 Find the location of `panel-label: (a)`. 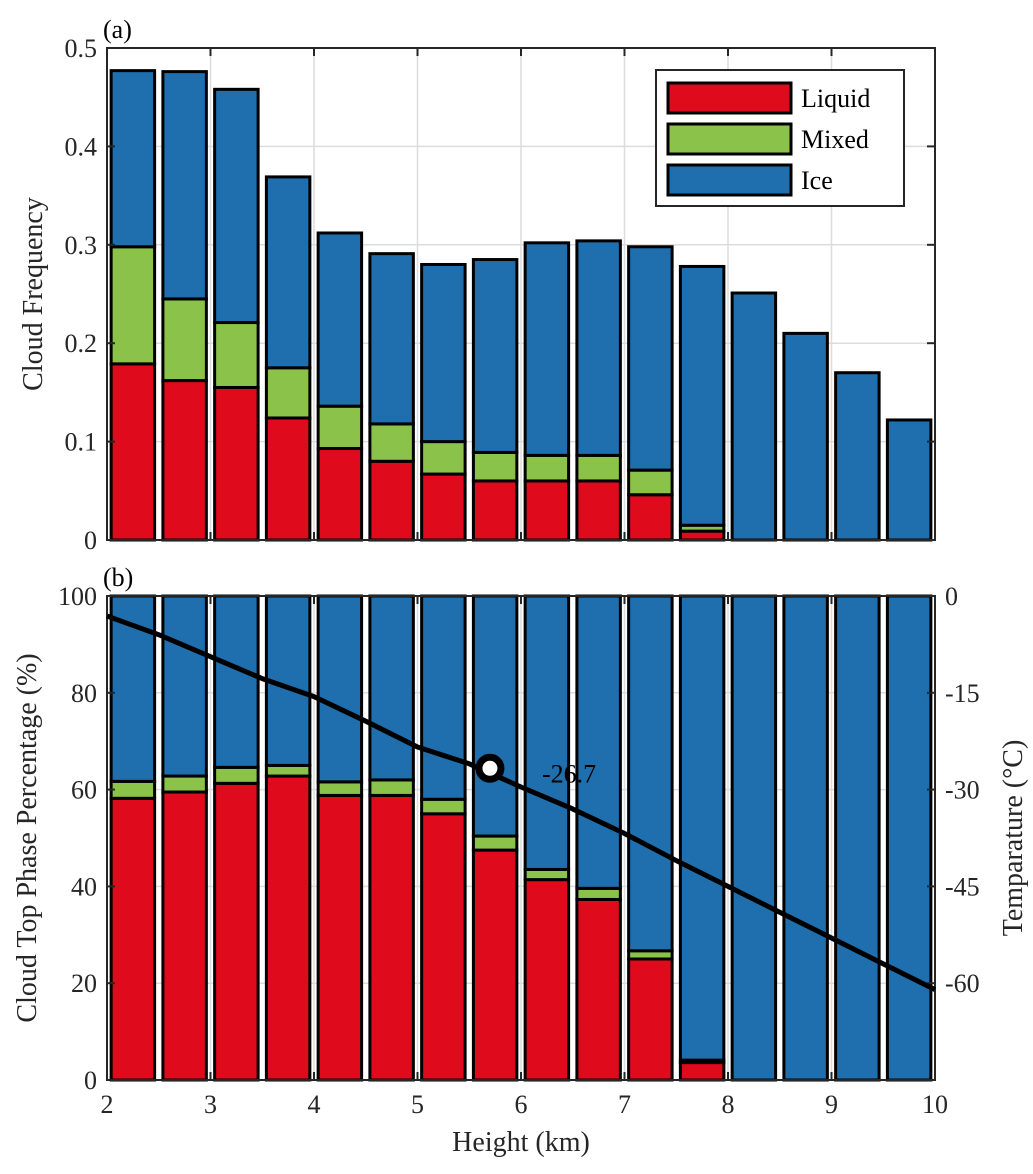

panel-label: (a) is located at coordinates (117, 29).